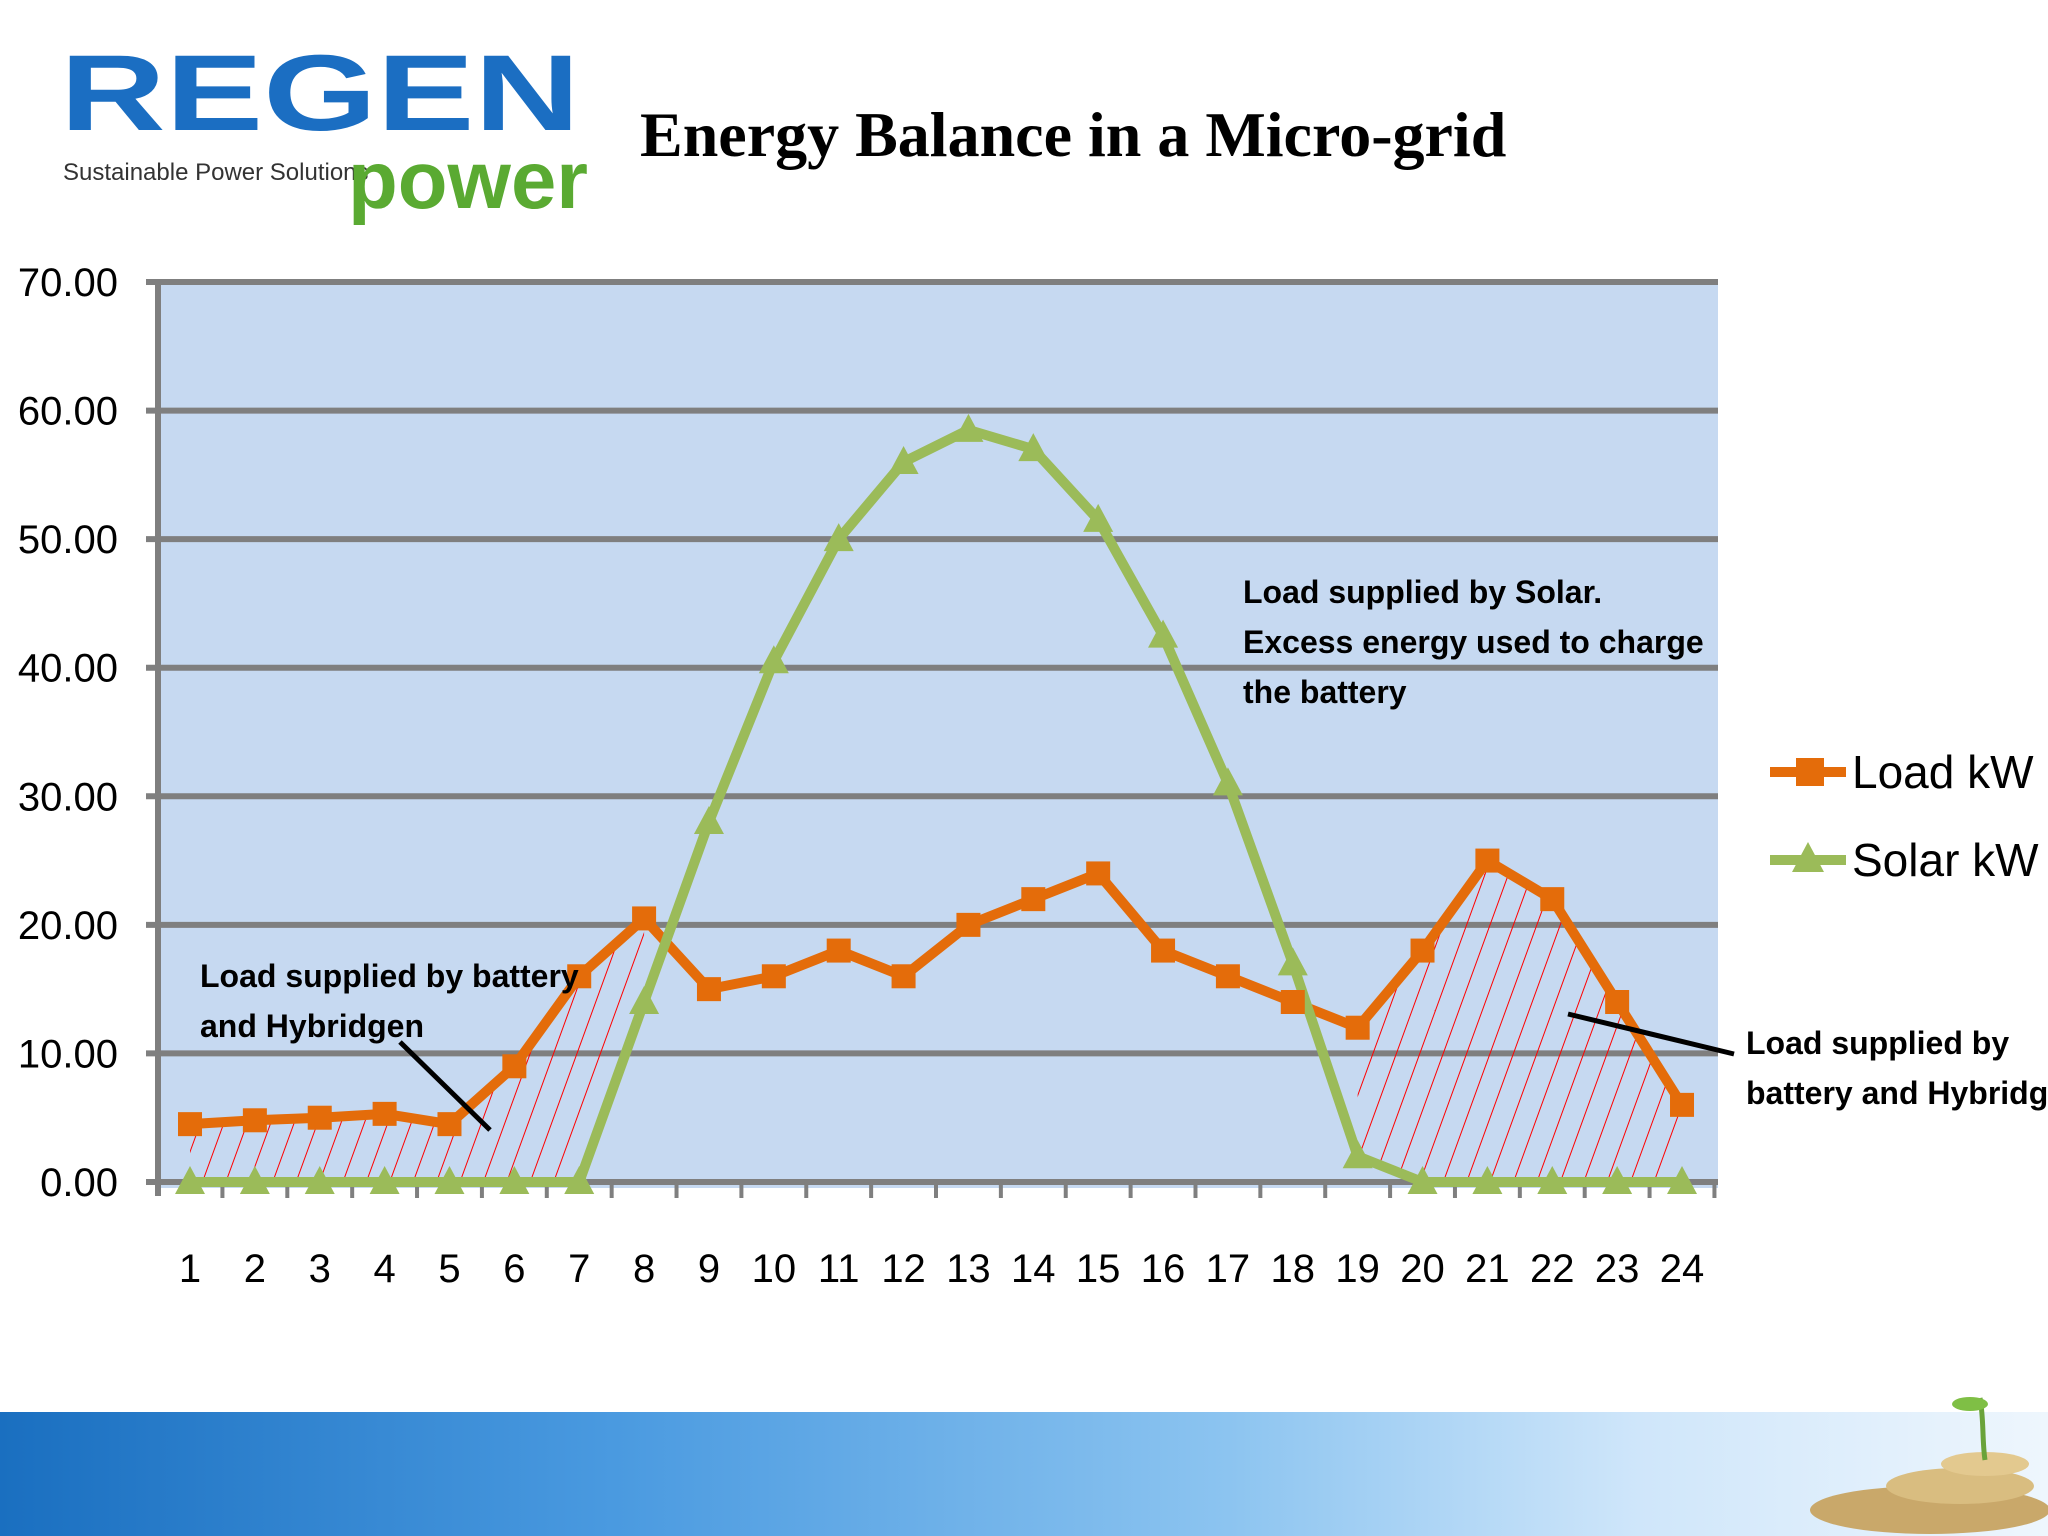 This screenshot has width=2048, height=1536. I want to click on annotation-center: Excess energy used to charge, so click(1473, 642).